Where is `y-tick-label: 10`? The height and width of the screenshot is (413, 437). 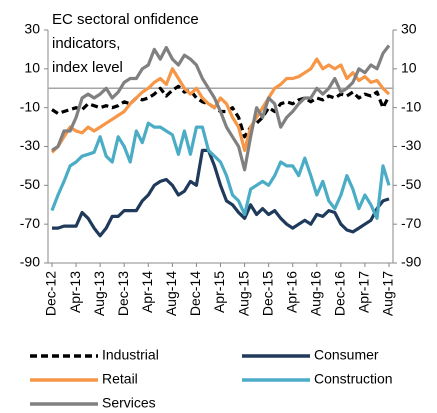 y-tick-label: 10 is located at coordinates (32, 68).